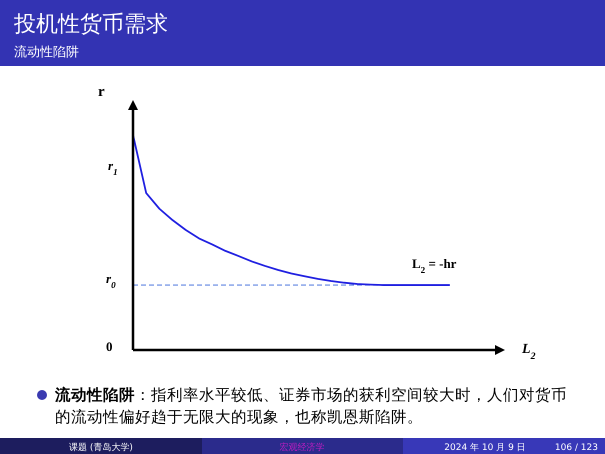 Image resolution: width=605 pixels, height=454 pixels. I want to click on text: 宏观经济学, so click(302, 447).